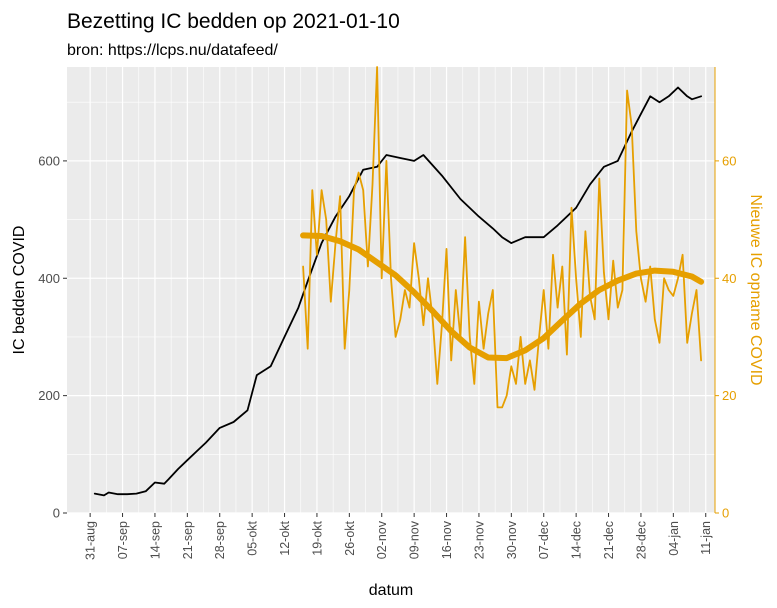  Describe the element at coordinates (317, 537) in the screenshot. I see `x-tick-label: 19-okt` at that location.